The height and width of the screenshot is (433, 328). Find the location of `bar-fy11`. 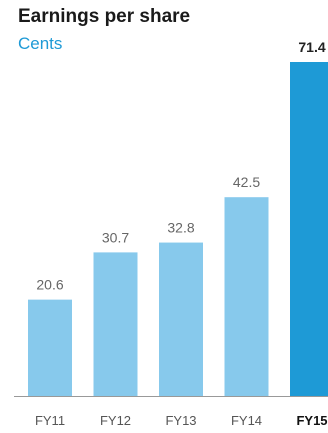

bar-fy11 is located at coordinates (50, 347).